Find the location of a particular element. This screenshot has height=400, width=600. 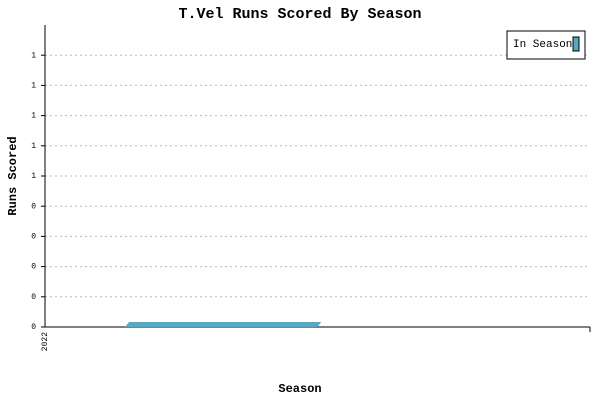

legend-label: In Season is located at coordinates (542, 45).